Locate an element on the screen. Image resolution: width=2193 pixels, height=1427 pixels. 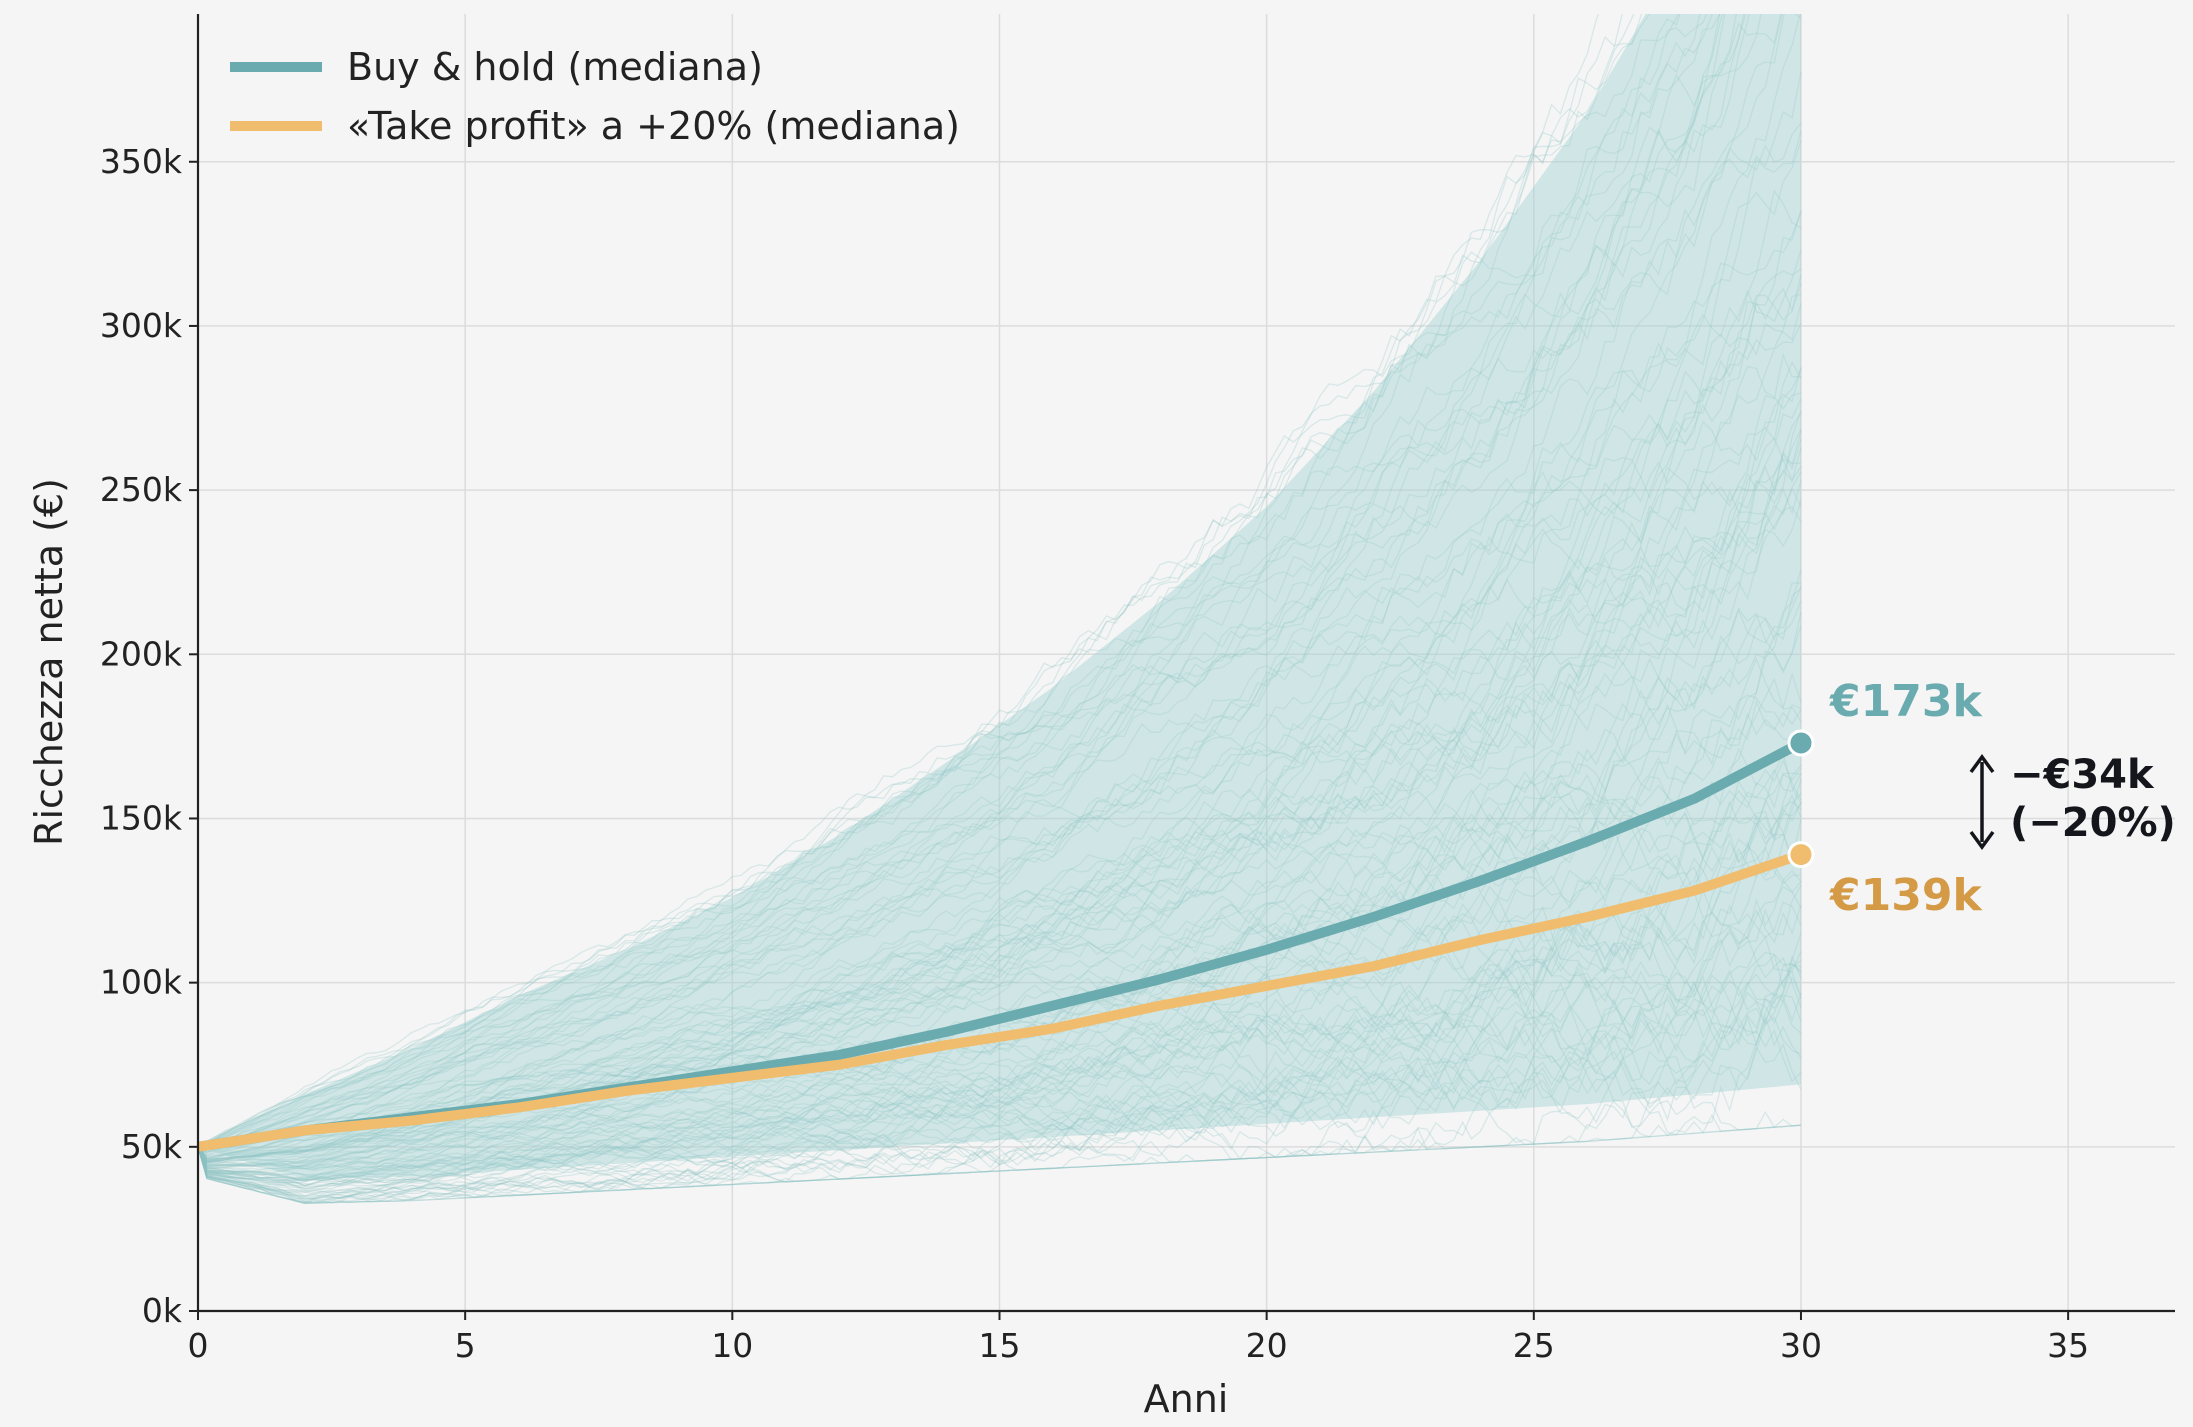
y-tick-label: 200k is located at coordinates (141, 653).